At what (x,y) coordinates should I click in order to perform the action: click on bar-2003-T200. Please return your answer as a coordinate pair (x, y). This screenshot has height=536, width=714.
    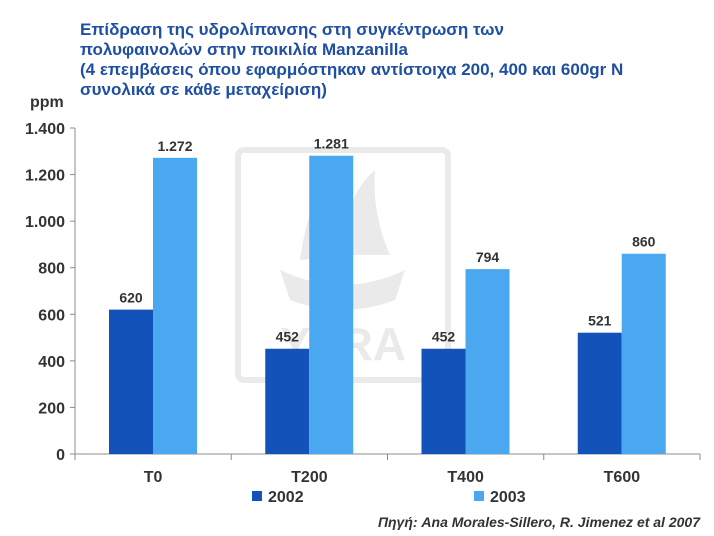
    Looking at the image, I should click on (331, 304).